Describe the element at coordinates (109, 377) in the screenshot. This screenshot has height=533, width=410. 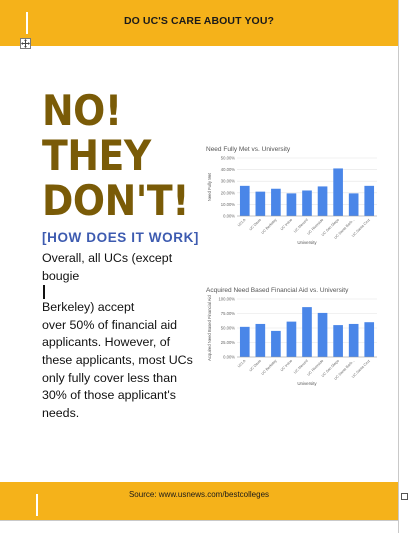
I see `body-line: only fully cover less than` at that location.